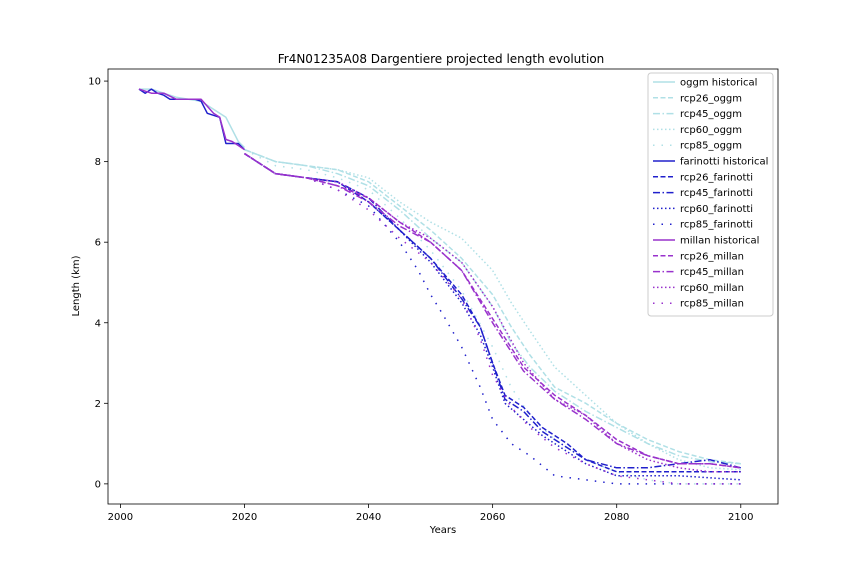 Image resolution: width=864 pixels, height=576 pixels. I want to click on y-tick-label: 4, so click(98, 323).